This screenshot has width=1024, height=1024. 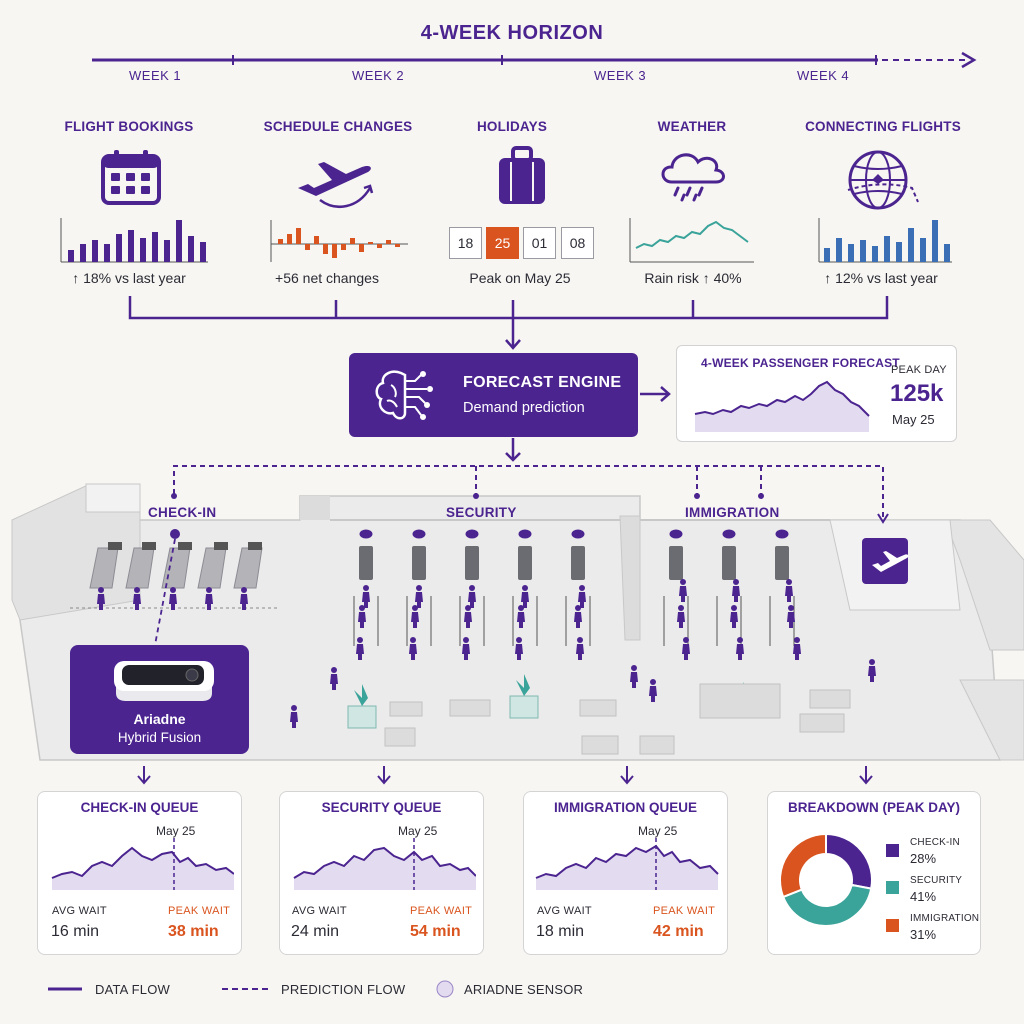 I want to click on legend-swatch-immigration, so click(x=892, y=925).